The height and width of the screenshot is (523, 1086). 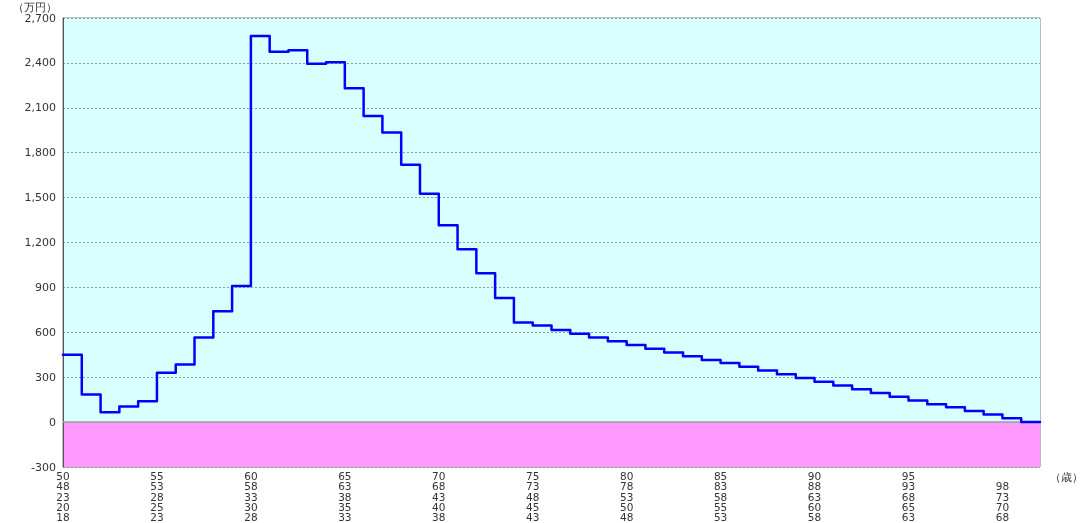 What do you see at coordinates (45, 377) in the screenshot?
I see `y-tick-label: 300` at bounding box center [45, 377].